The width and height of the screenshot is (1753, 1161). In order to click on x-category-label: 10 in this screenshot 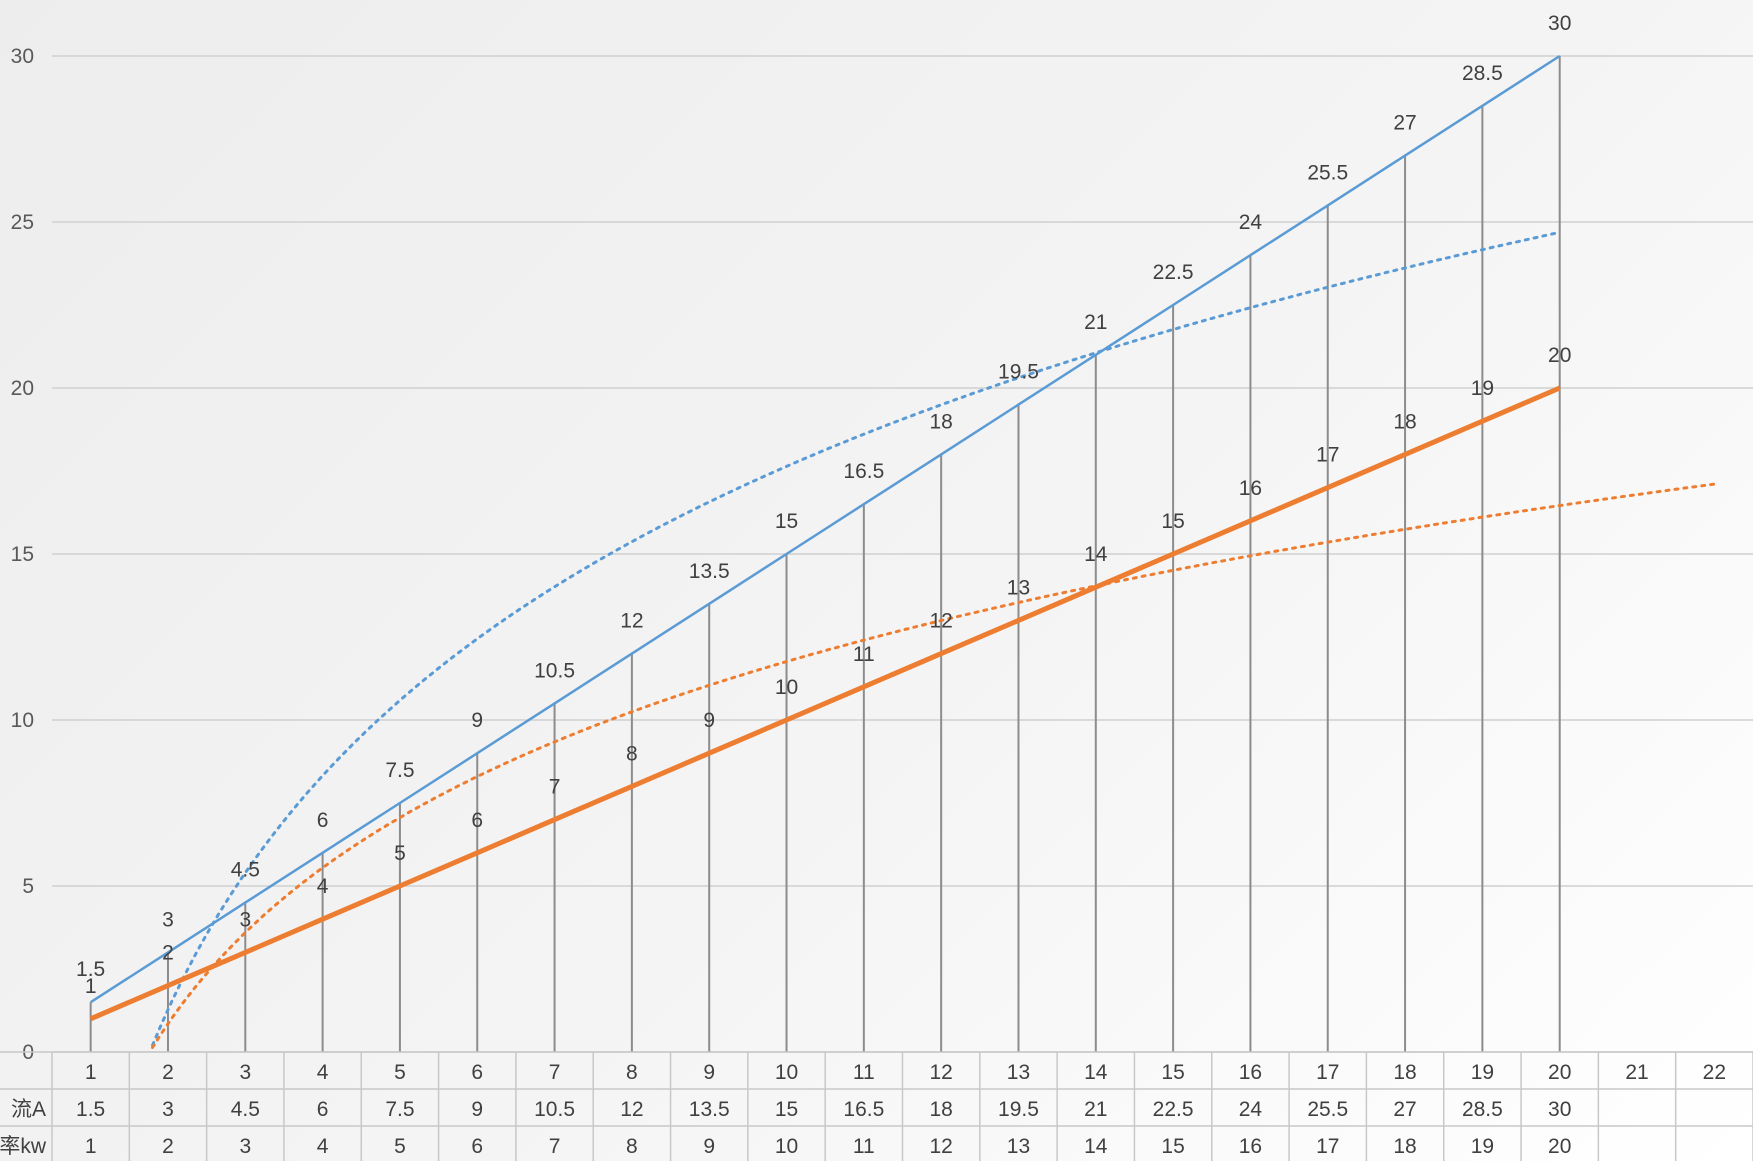, I will do `click(786, 1072)`.